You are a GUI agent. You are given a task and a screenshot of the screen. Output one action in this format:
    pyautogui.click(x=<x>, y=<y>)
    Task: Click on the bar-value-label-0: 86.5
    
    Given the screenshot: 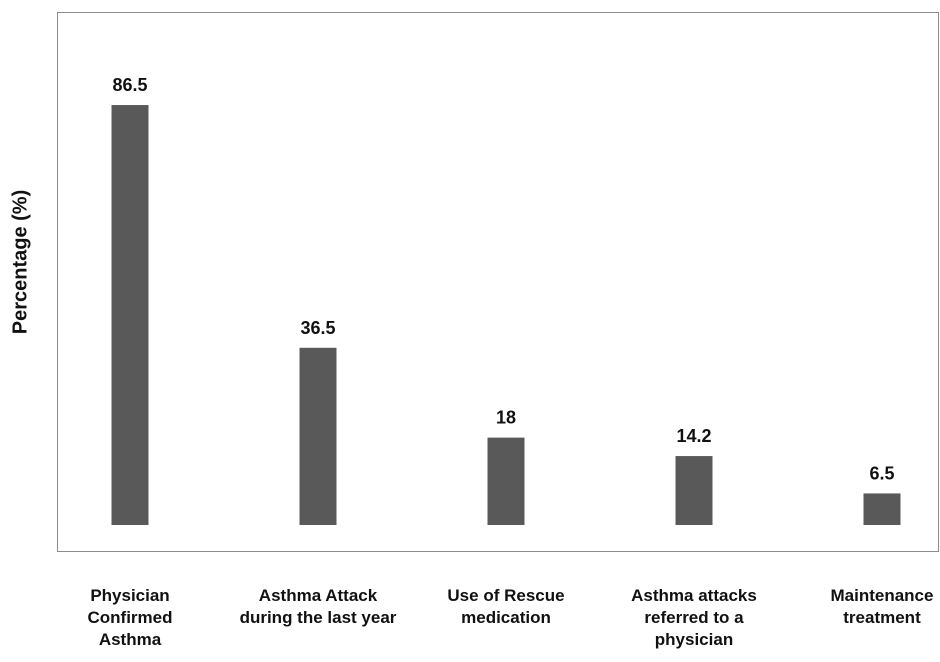 What is the action you would take?
    pyautogui.click(x=129, y=85)
    